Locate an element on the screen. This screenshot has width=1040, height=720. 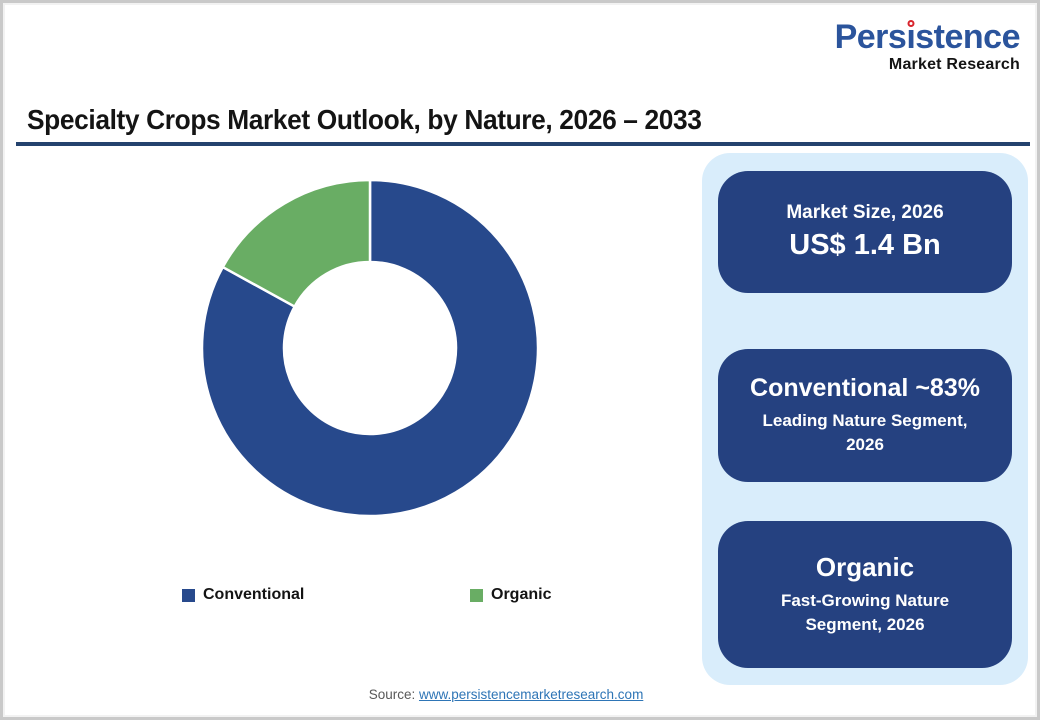
legend-item-organic: Organic is located at coordinates (510, 595).